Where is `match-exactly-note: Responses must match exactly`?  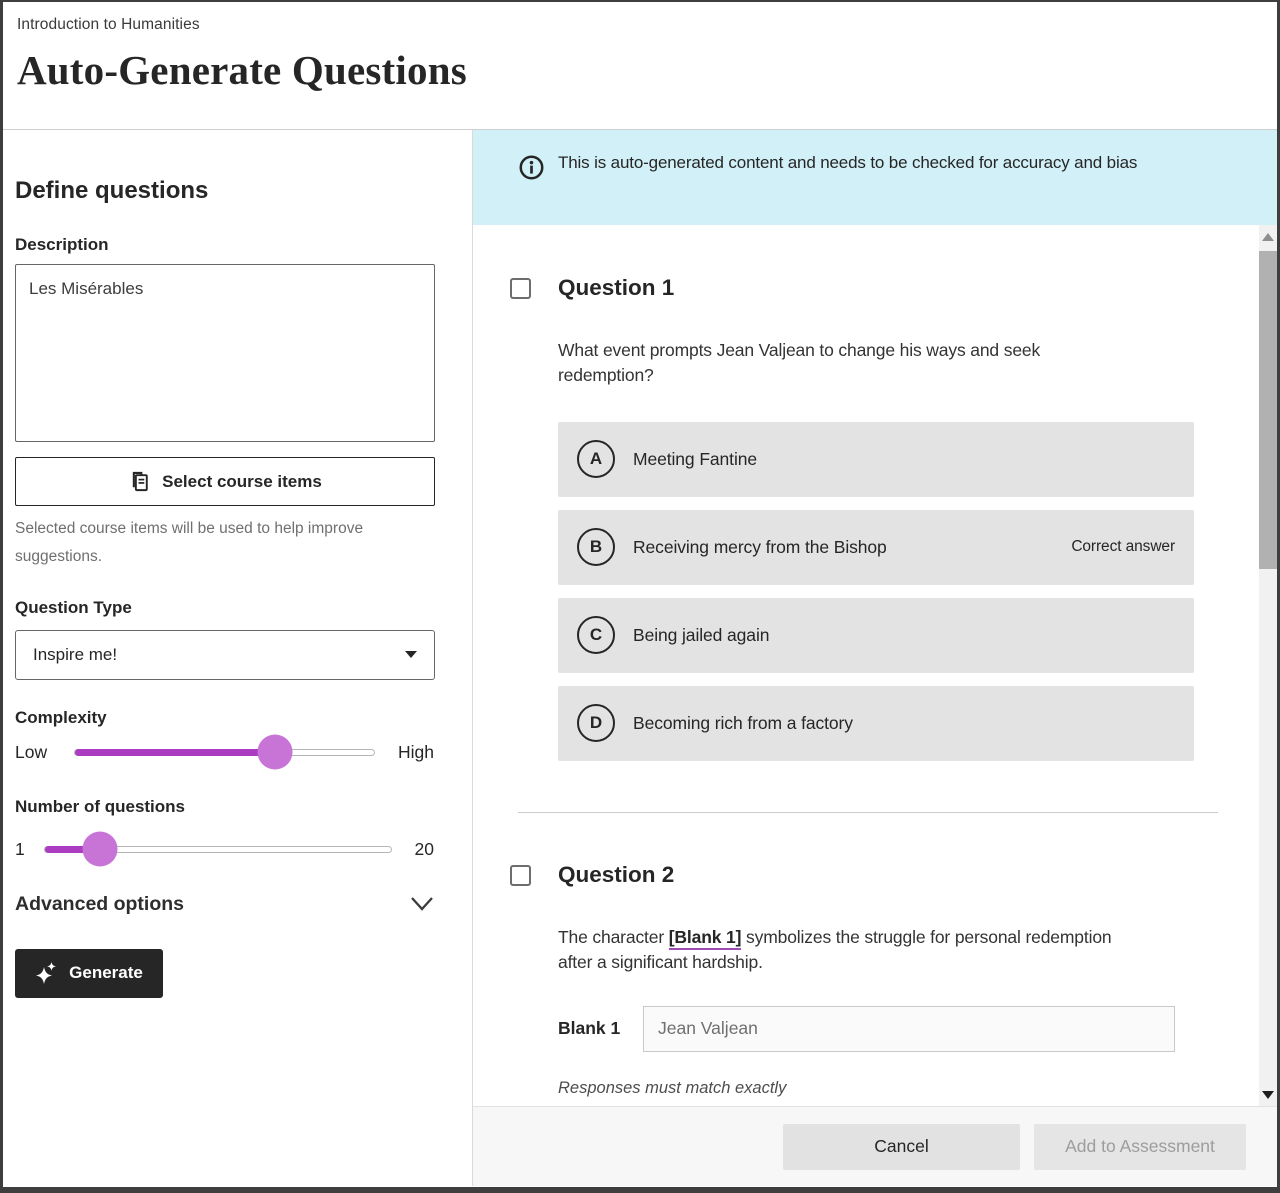
match-exactly-note: Responses must match exactly is located at coordinates (672, 1087).